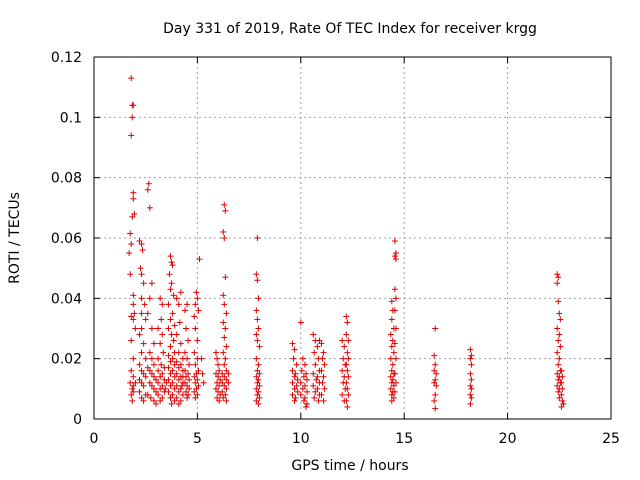  Describe the element at coordinates (94, 439) in the screenshot. I see `x-tick-label: 0` at that location.